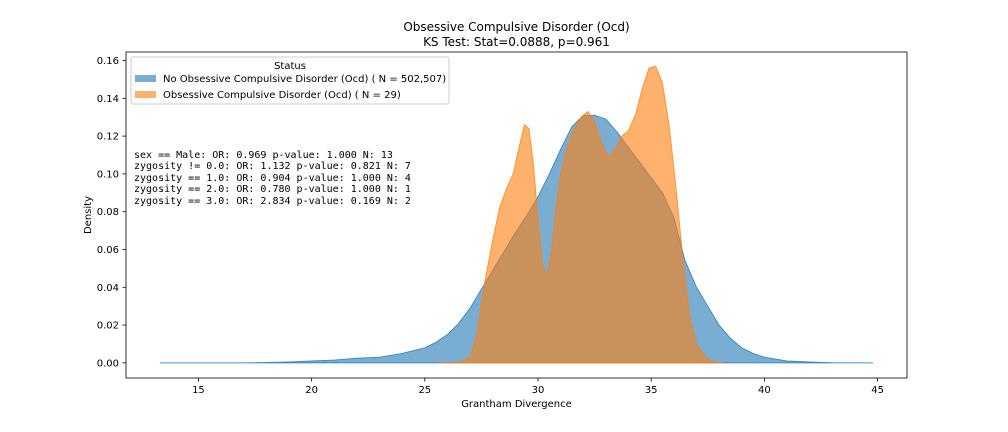  Describe the element at coordinates (311, 390) in the screenshot. I see `x-tick-label: 20` at that location.